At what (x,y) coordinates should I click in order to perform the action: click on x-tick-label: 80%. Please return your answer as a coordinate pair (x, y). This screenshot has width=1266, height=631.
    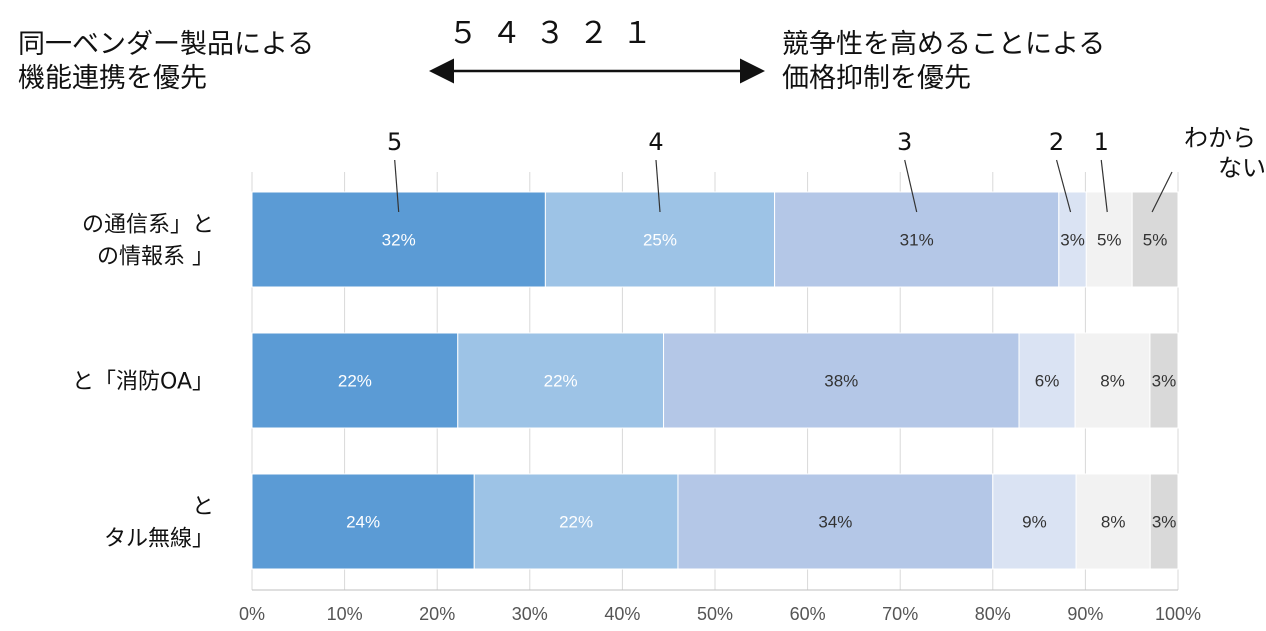
    Looking at the image, I should click on (993, 614).